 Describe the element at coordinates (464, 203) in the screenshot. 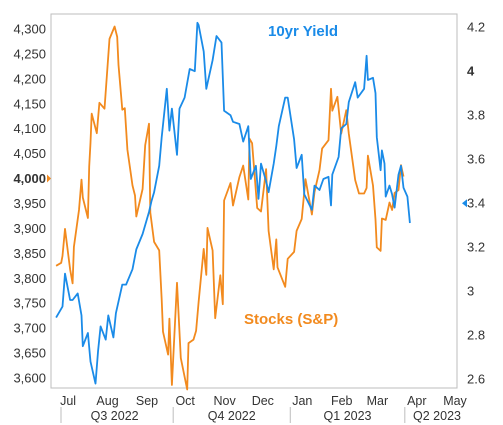

I see `right-axis-marker` at that location.